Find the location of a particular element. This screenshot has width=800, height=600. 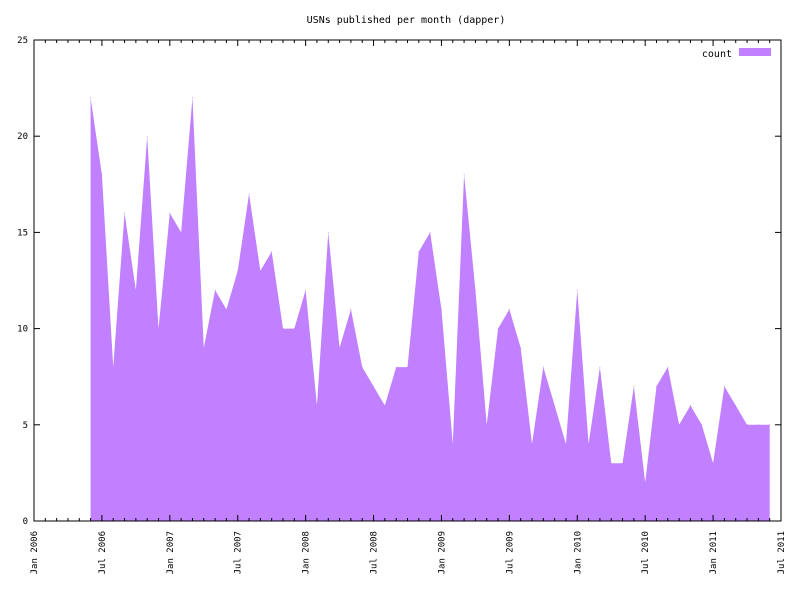

x-tick-label: Jul 2011 is located at coordinates (782, 552).